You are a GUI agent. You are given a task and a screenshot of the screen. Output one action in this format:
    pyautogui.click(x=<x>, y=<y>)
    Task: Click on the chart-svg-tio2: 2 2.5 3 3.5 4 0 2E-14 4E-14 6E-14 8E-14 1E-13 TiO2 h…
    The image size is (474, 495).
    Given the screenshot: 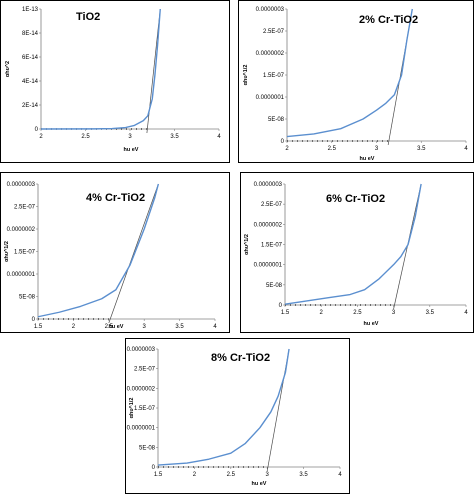 What is the action you would take?
    pyautogui.click(x=113, y=80)
    